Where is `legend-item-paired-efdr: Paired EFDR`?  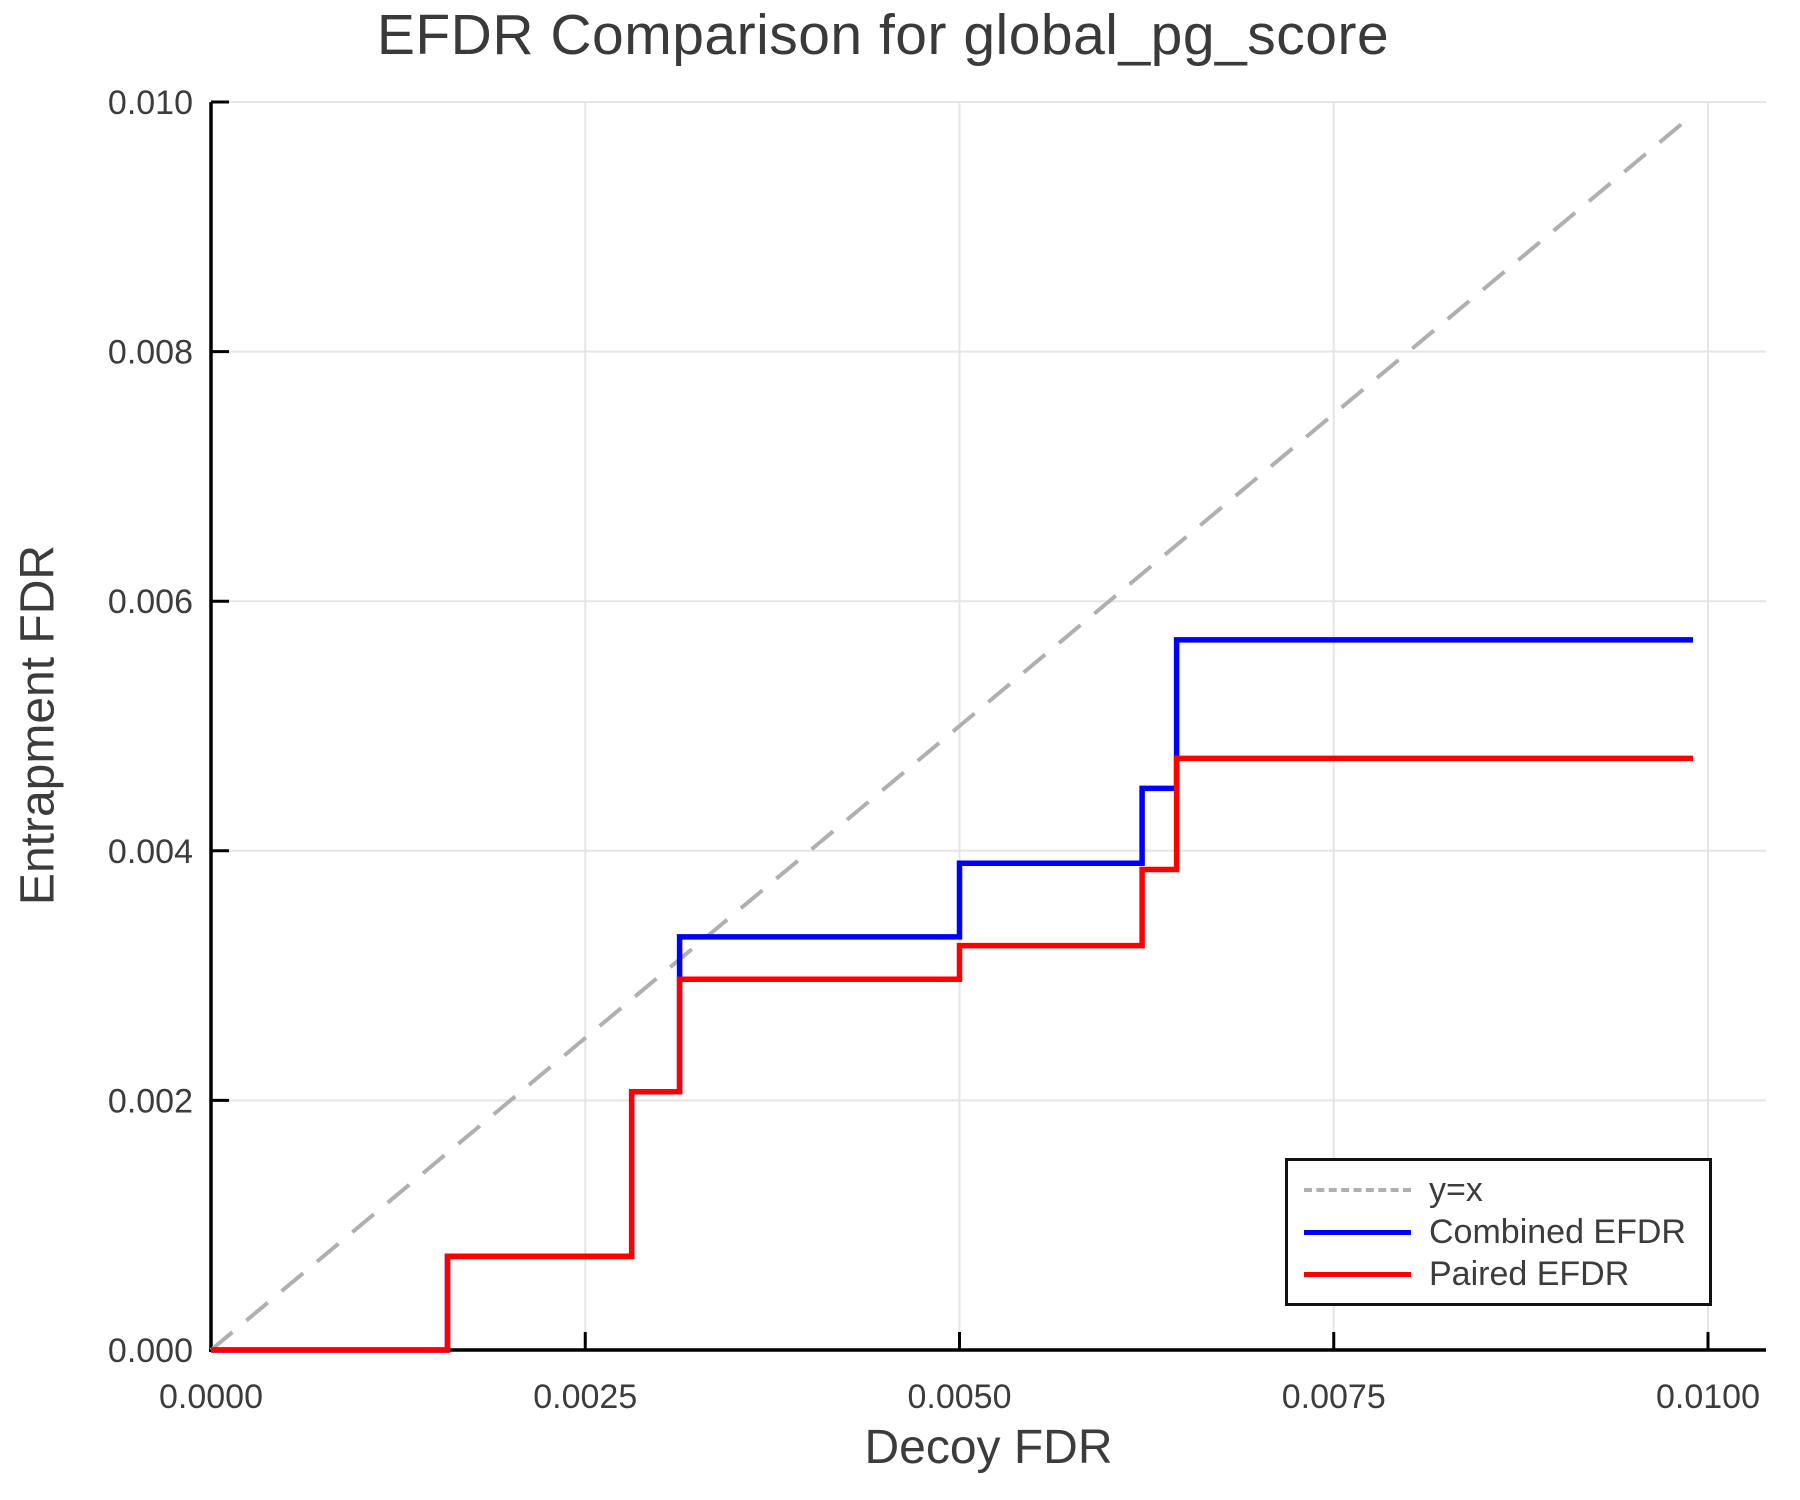 legend-item-paired-efdr: Paired EFDR is located at coordinates (1506, 1274).